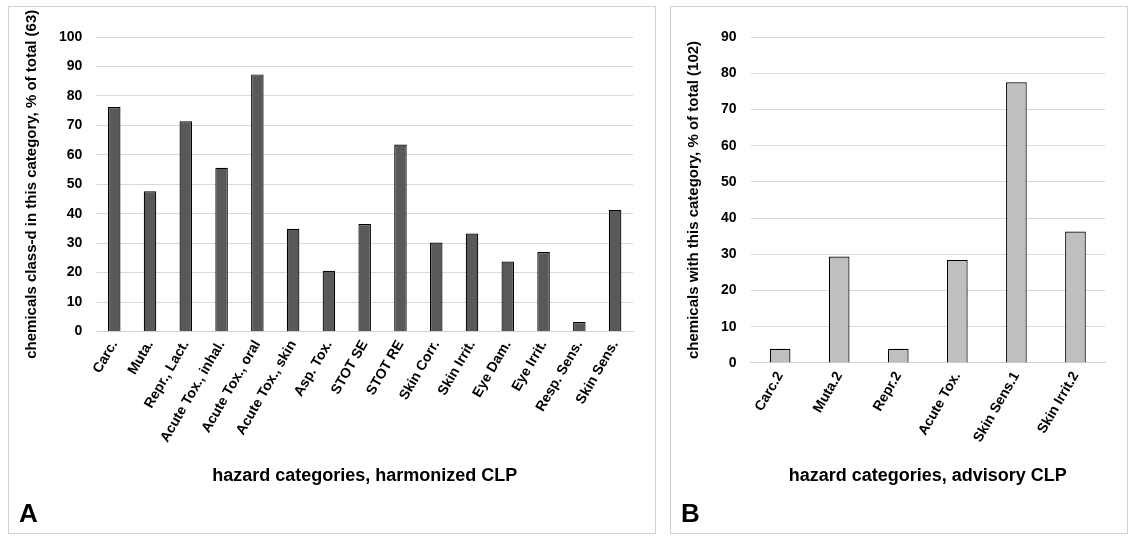  What do you see at coordinates (690, 513) in the screenshot?
I see `text: B` at bounding box center [690, 513].